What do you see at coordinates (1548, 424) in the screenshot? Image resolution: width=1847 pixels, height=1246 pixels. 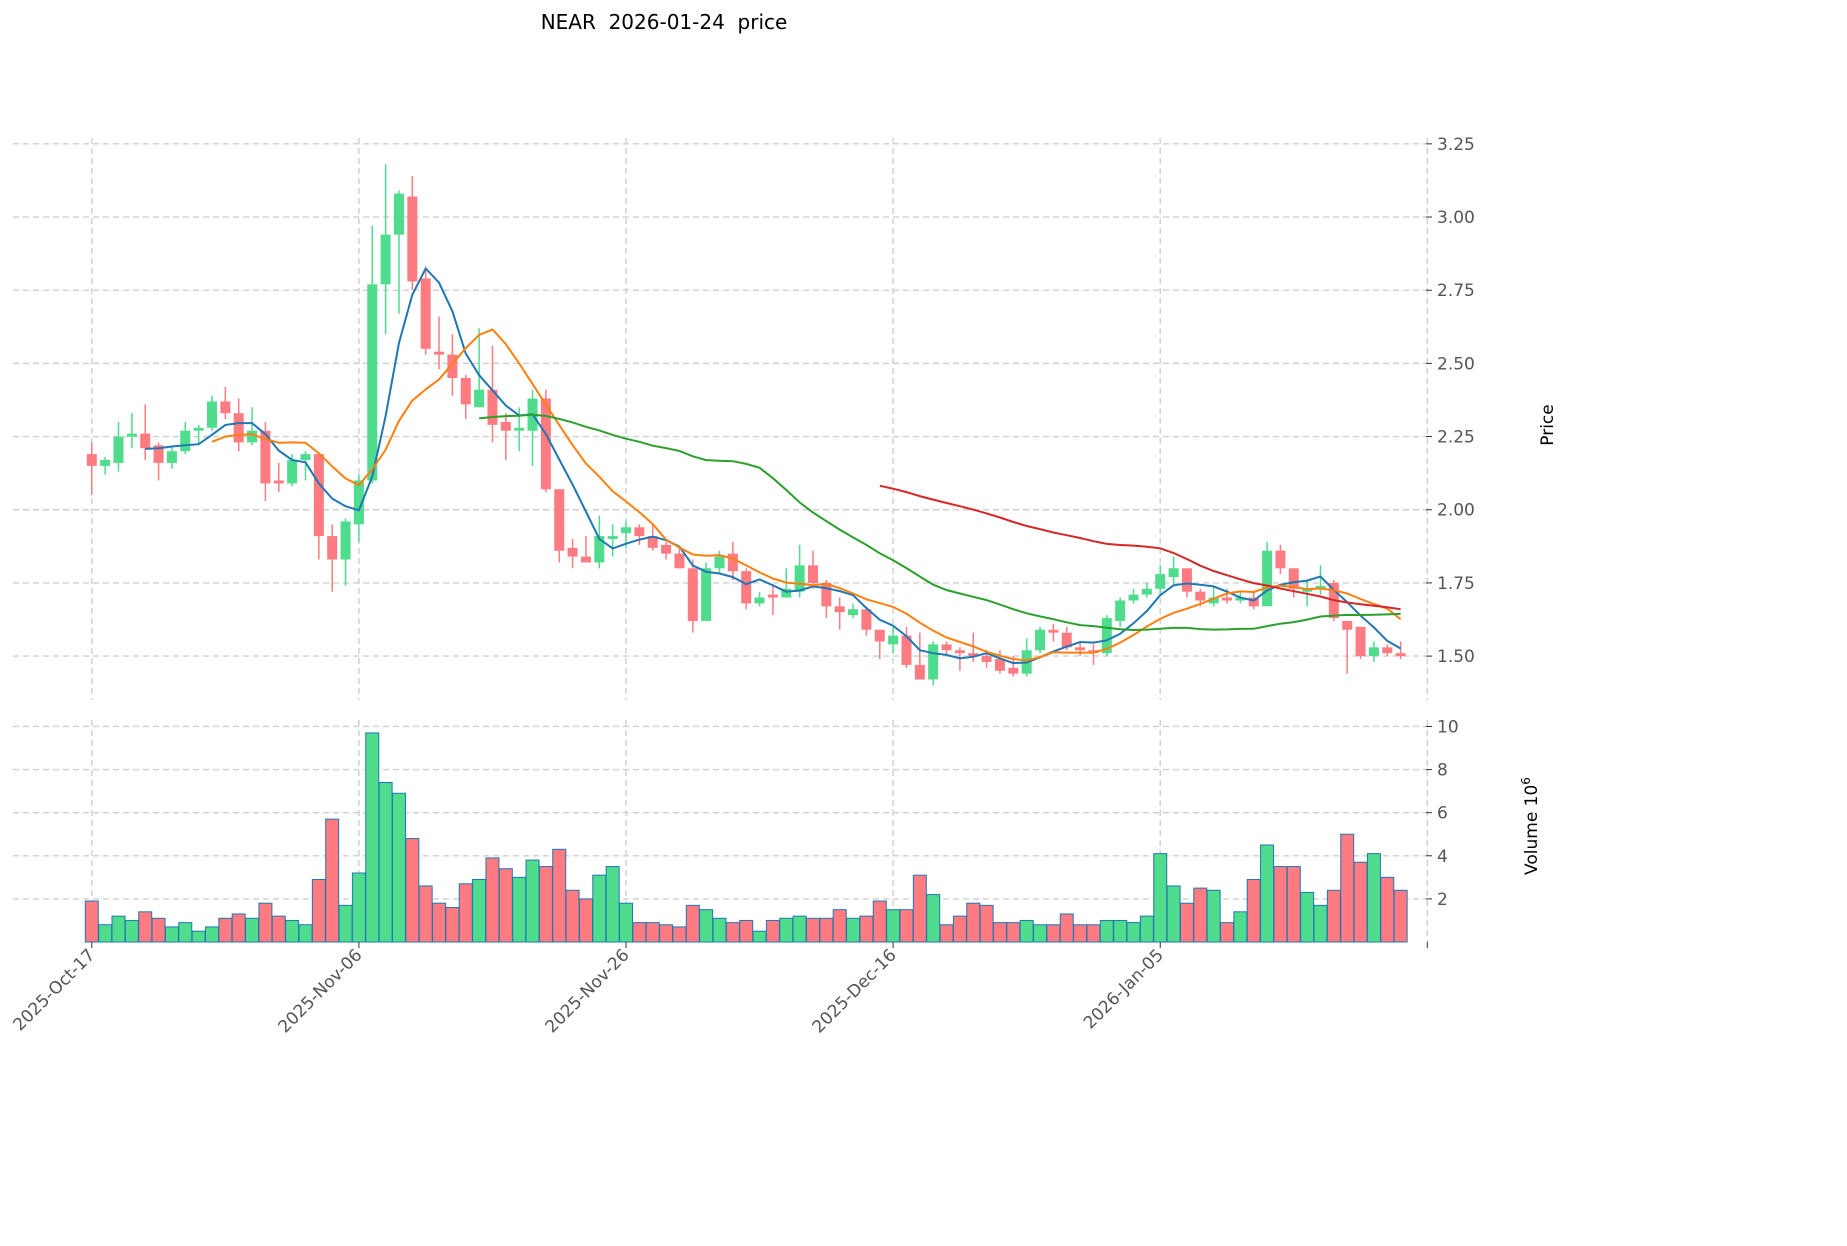 I see `price-axis-label: Price` at bounding box center [1548, 424].